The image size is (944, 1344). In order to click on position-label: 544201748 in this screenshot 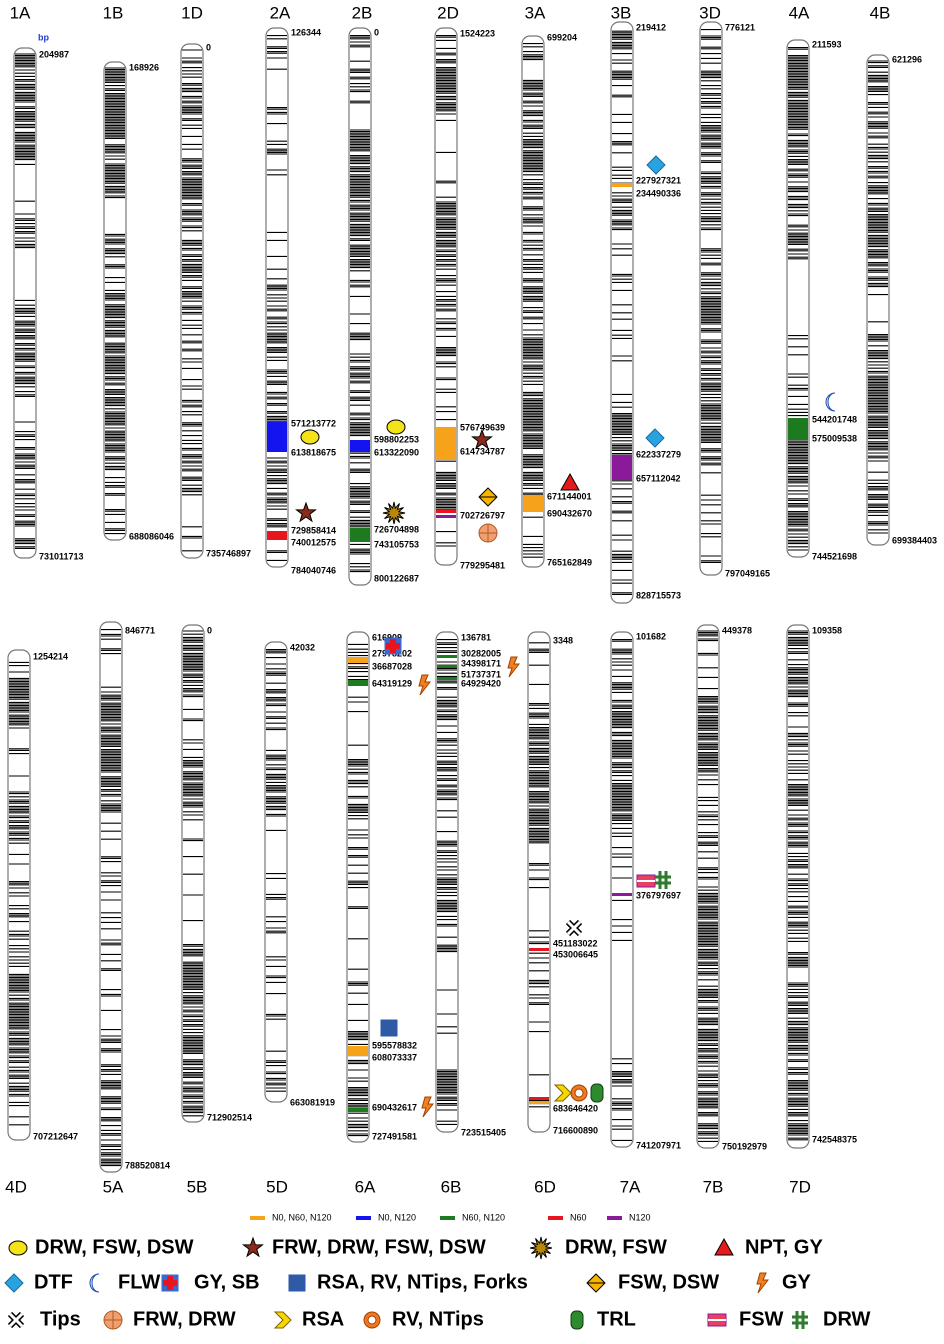, I will do `click(834, 419)`.